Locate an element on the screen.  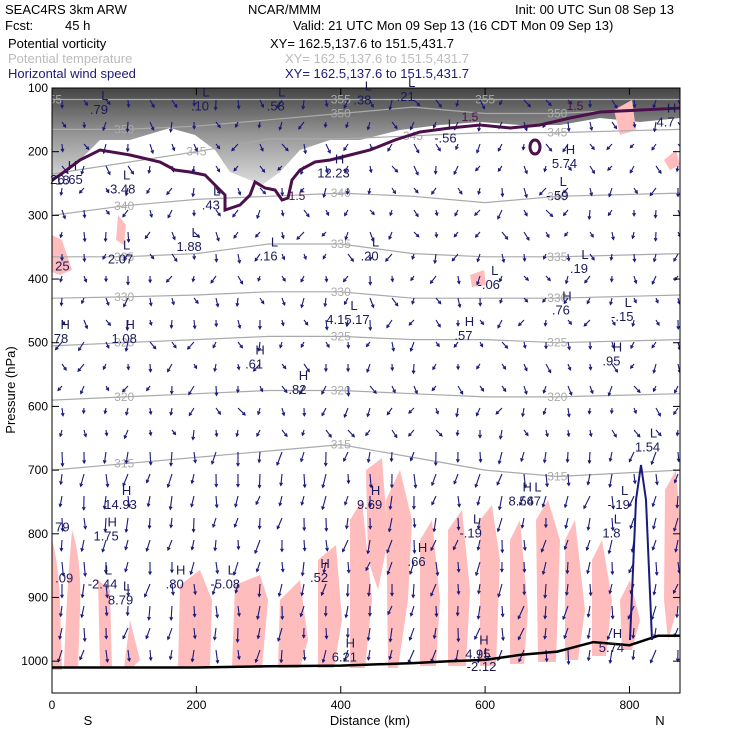
north-label: N is located at coordinates (659, 720).